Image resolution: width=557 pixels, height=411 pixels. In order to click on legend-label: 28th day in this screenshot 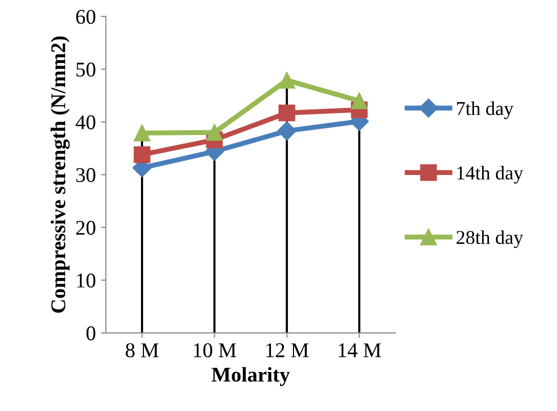, I will do `click(490, 239)`.